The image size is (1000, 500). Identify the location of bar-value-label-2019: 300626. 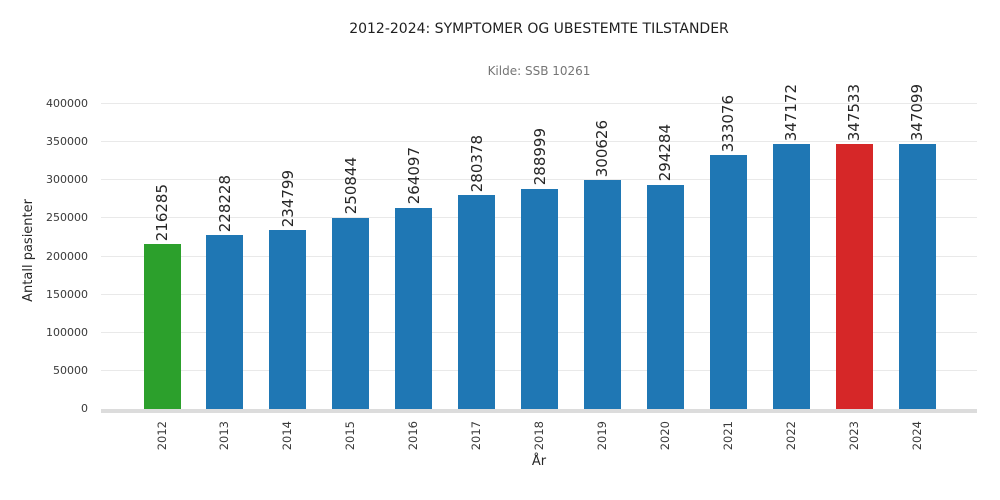
(602, 148).